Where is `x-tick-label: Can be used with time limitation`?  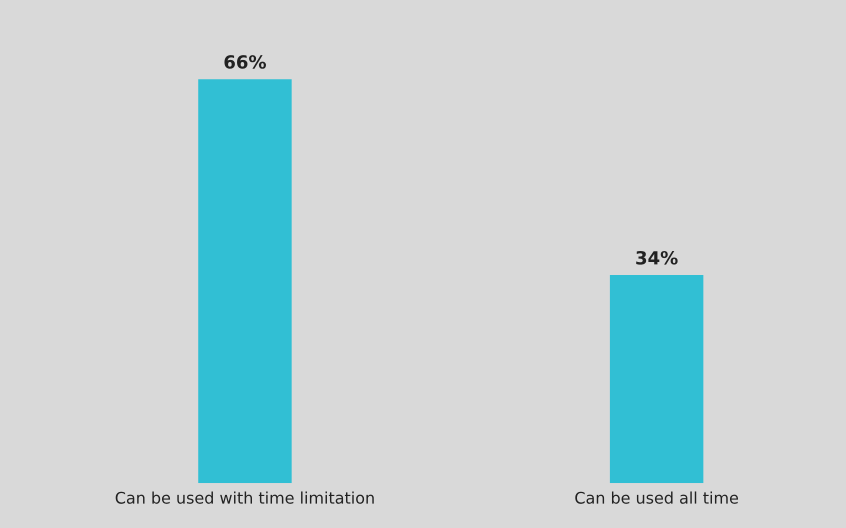
x-tick-label: Can be used with time limitation is located at coordinates (245, 497).